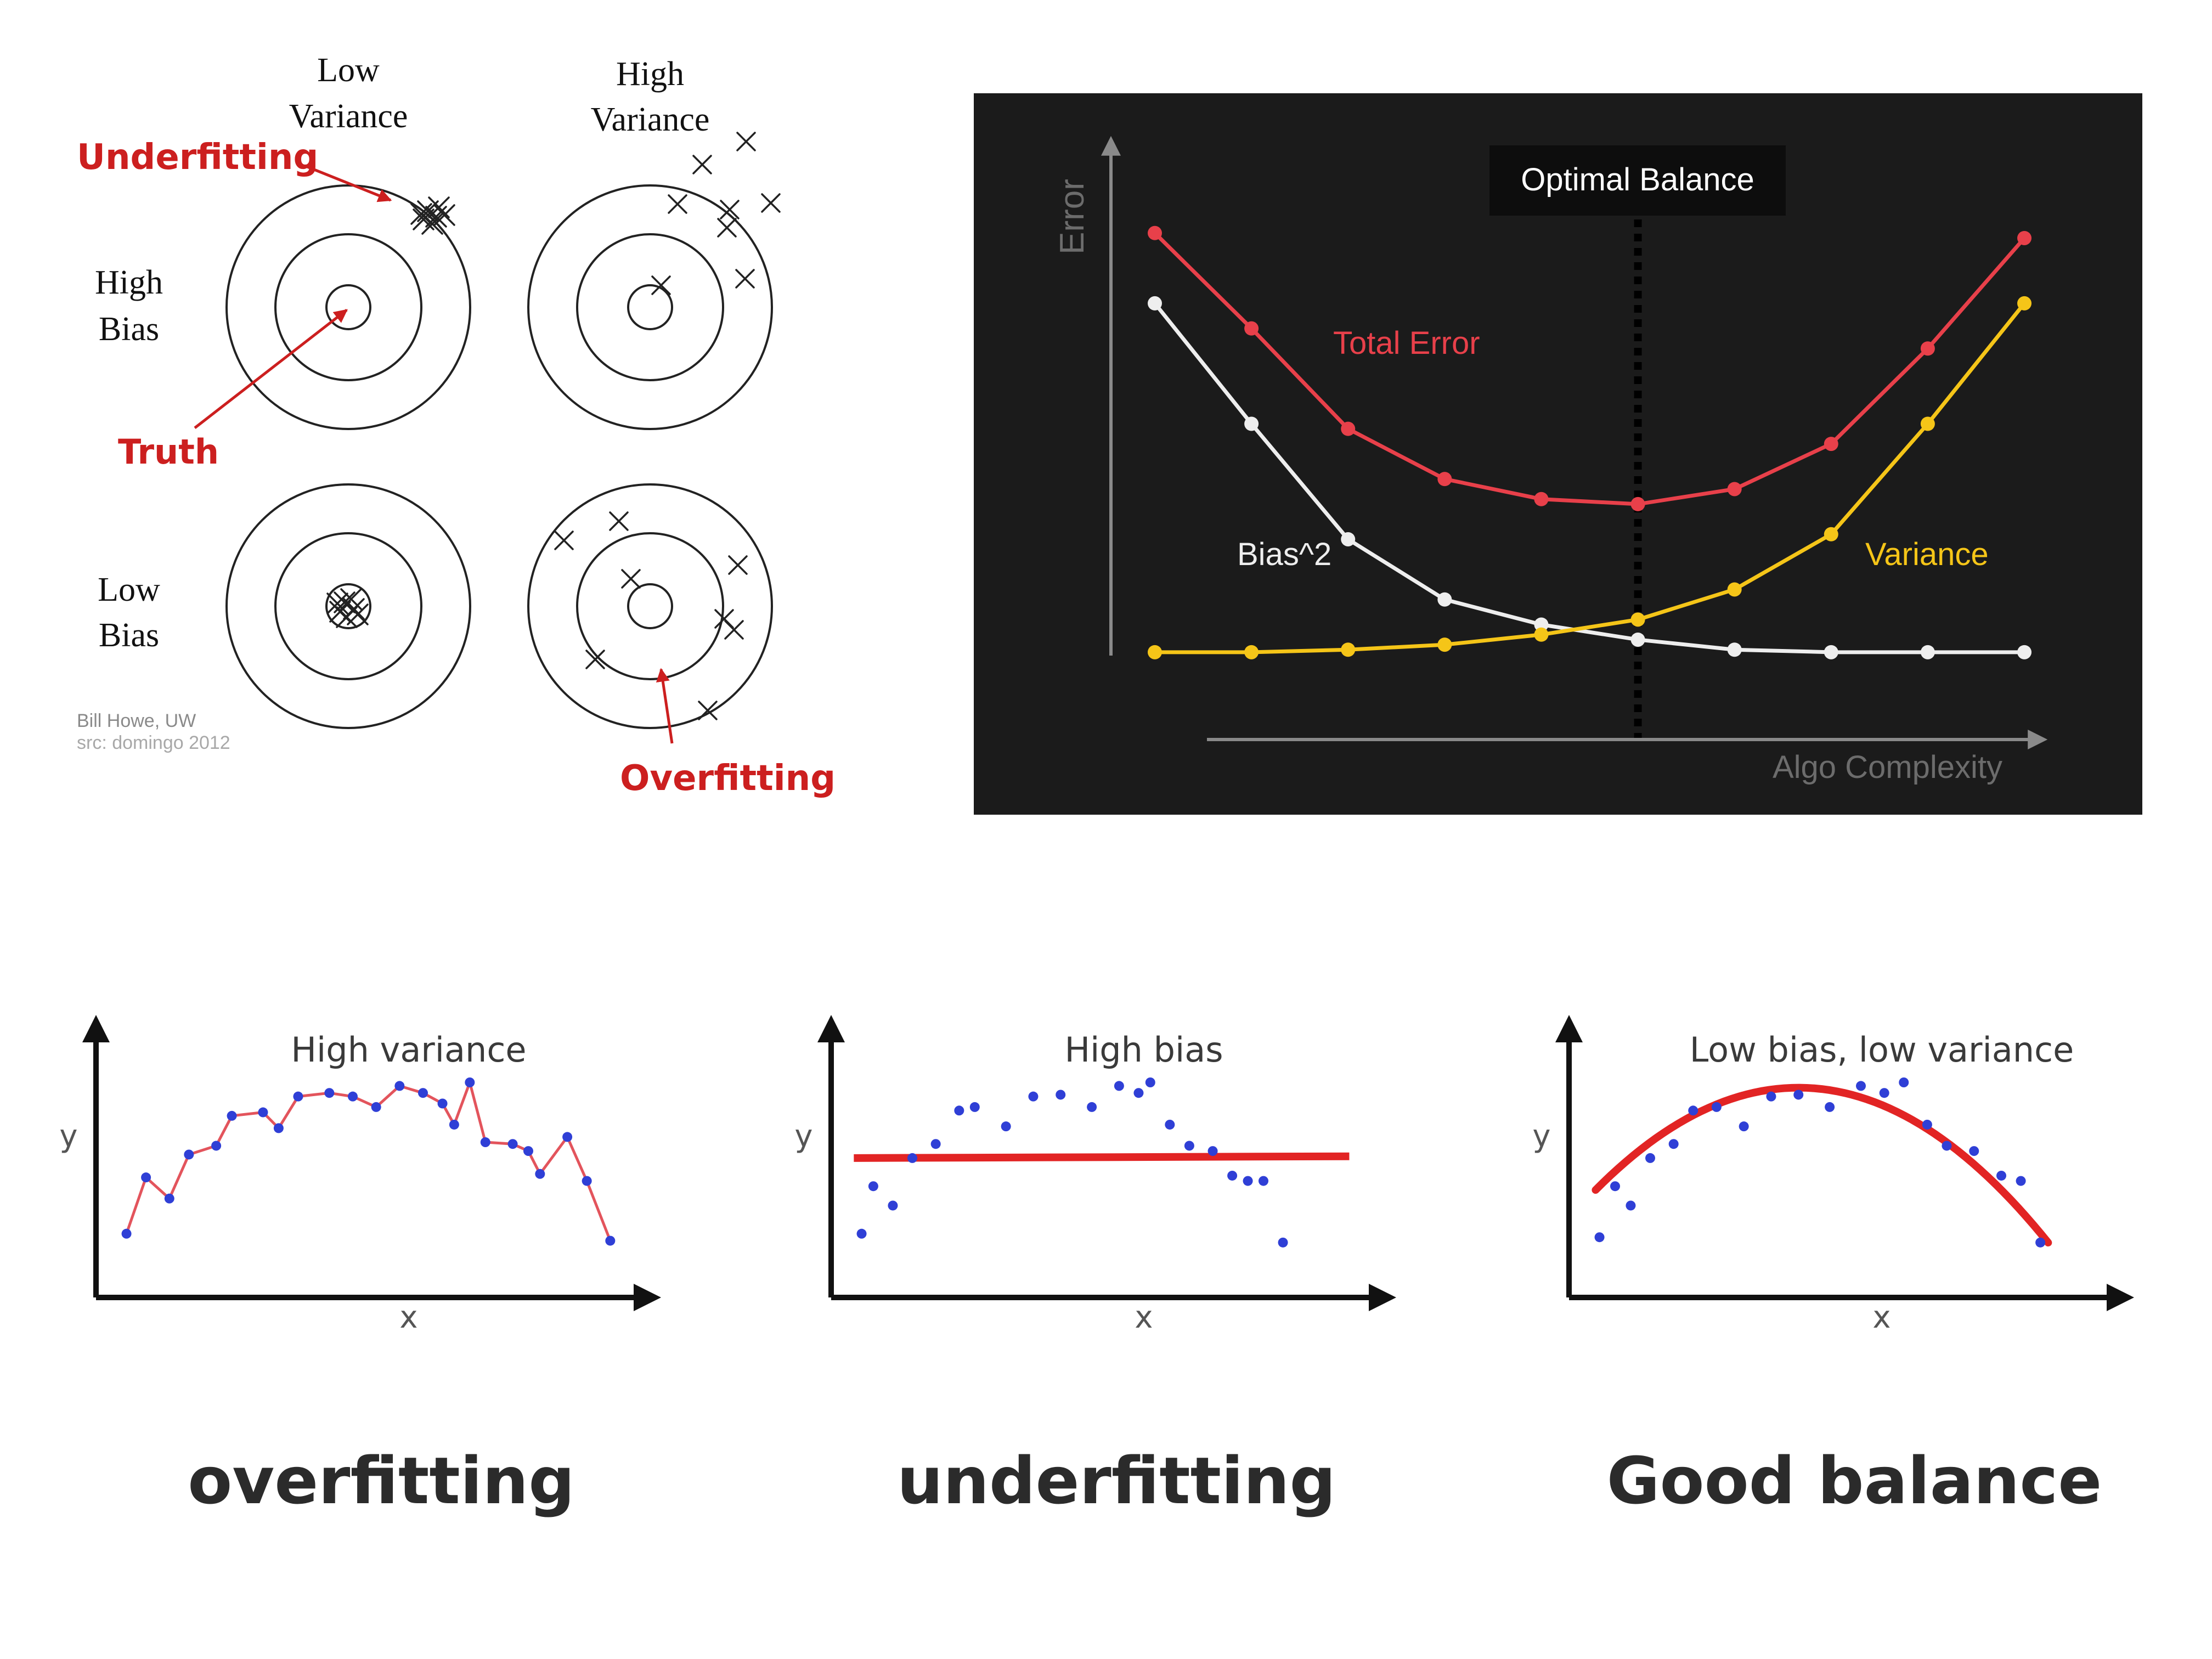 Image resolution: width=2212 pixels, height=1659 pixels. Describe the element at coordinates (803, 1136) in the screenshot. I see `fit-y-label-1: y` at that location.